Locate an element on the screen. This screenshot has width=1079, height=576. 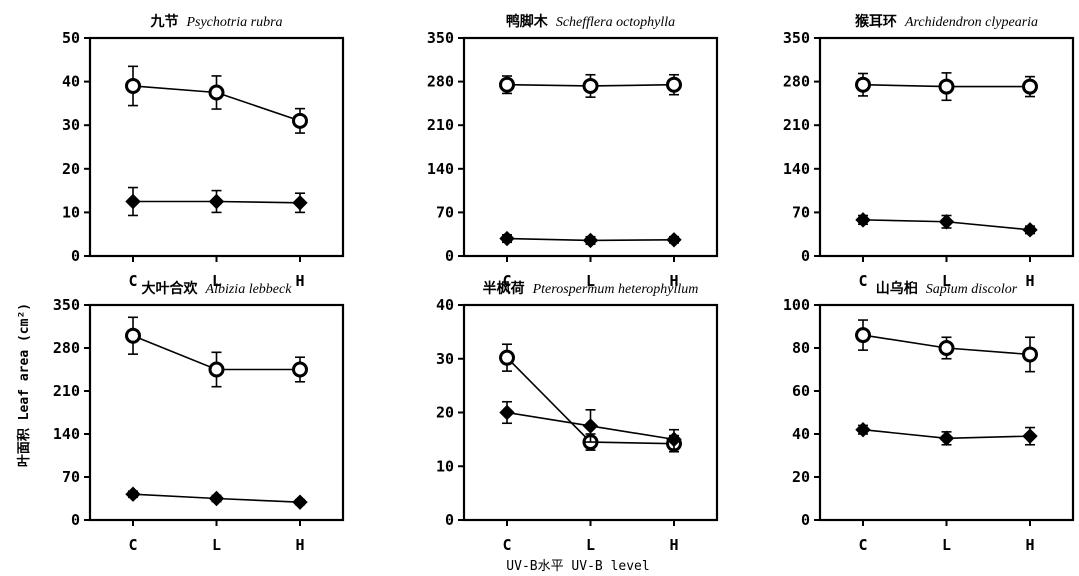
y-tick-label: 20 is located at coordinates (801, 477).